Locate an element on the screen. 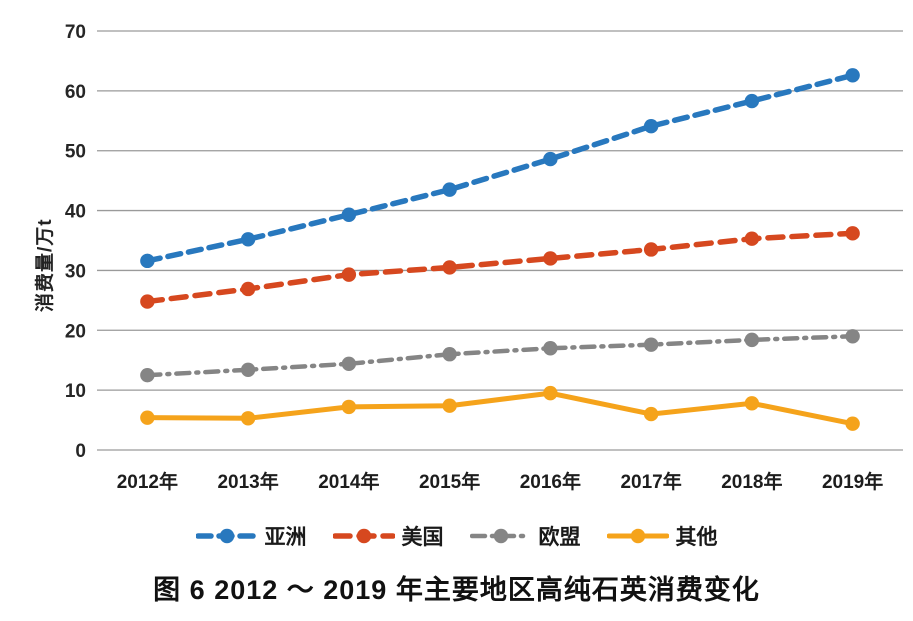  legend-line-sample-usa is located at coordinates (363, 536).